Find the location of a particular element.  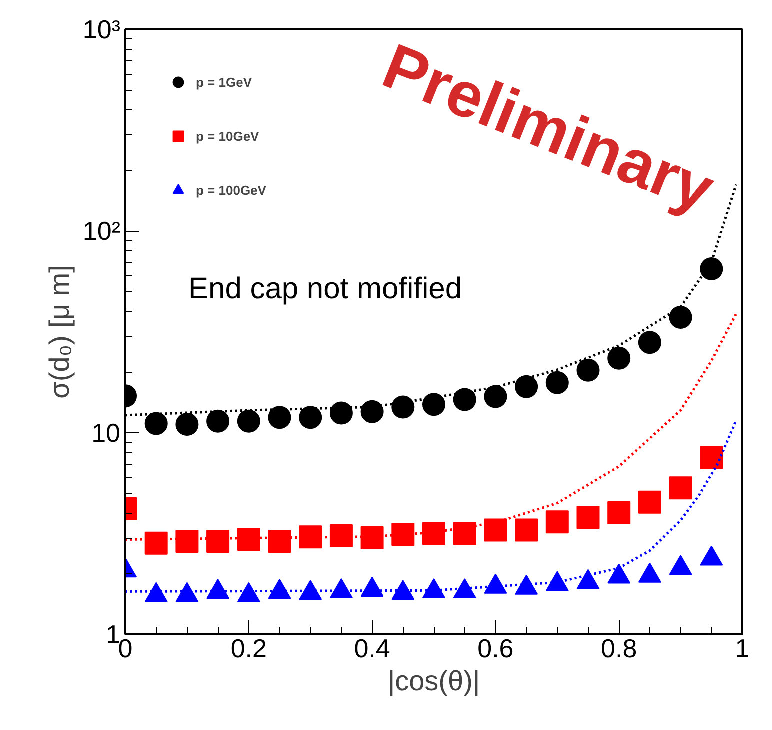

x-tick-label: 0.4 is located at coordinates (372, 649).